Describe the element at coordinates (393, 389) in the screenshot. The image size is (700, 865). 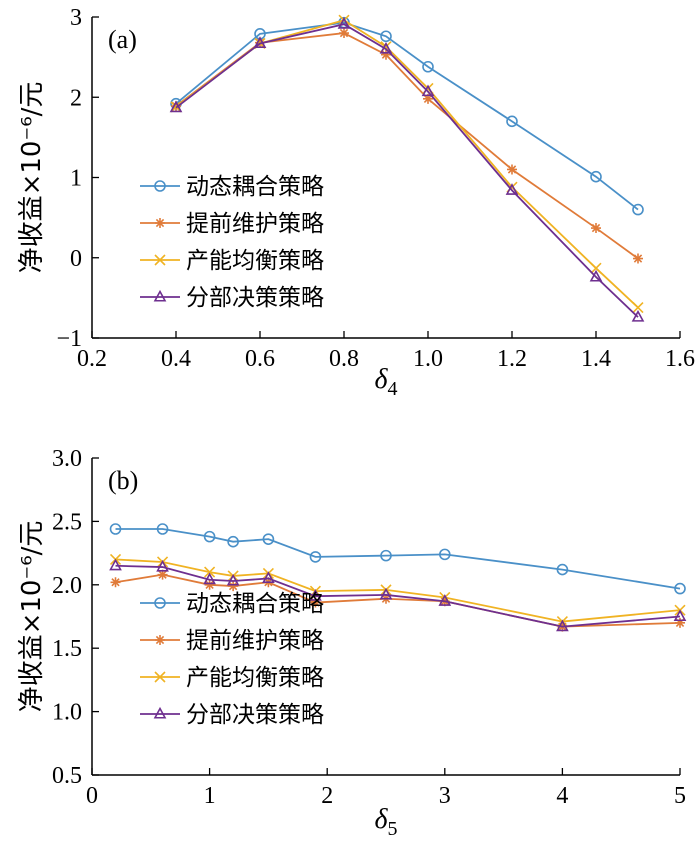
I see `x-axis-label-subscript: 4` at that location.